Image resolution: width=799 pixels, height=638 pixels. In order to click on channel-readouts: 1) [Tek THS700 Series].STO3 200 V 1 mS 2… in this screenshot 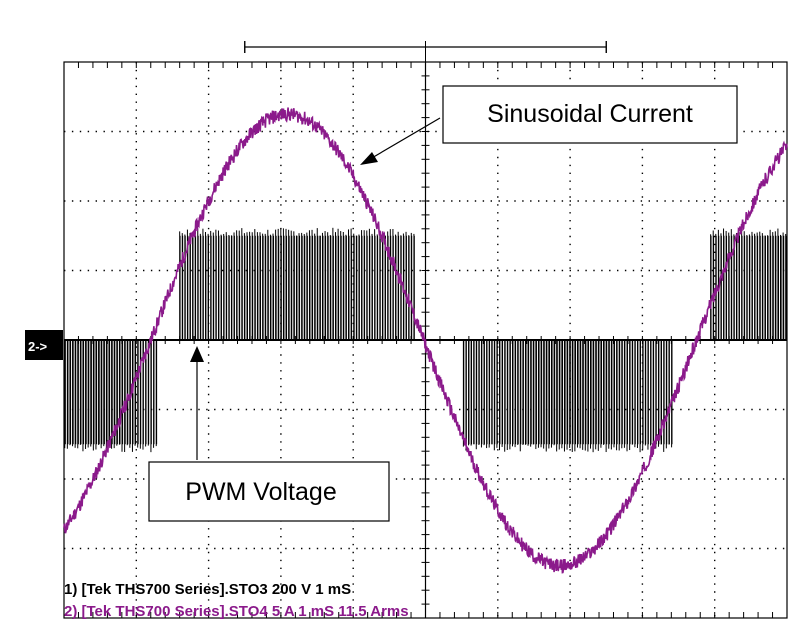, I will do `click(236, 600)`.